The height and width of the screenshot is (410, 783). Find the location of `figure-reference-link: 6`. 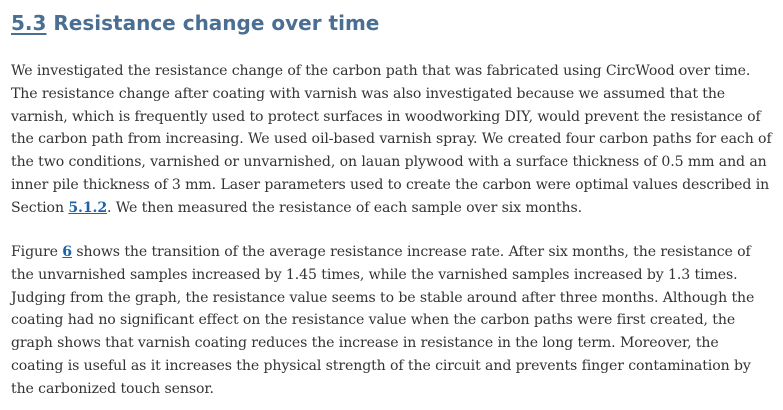

figure-reference-link: 6 is located at coordinates (67, 252).